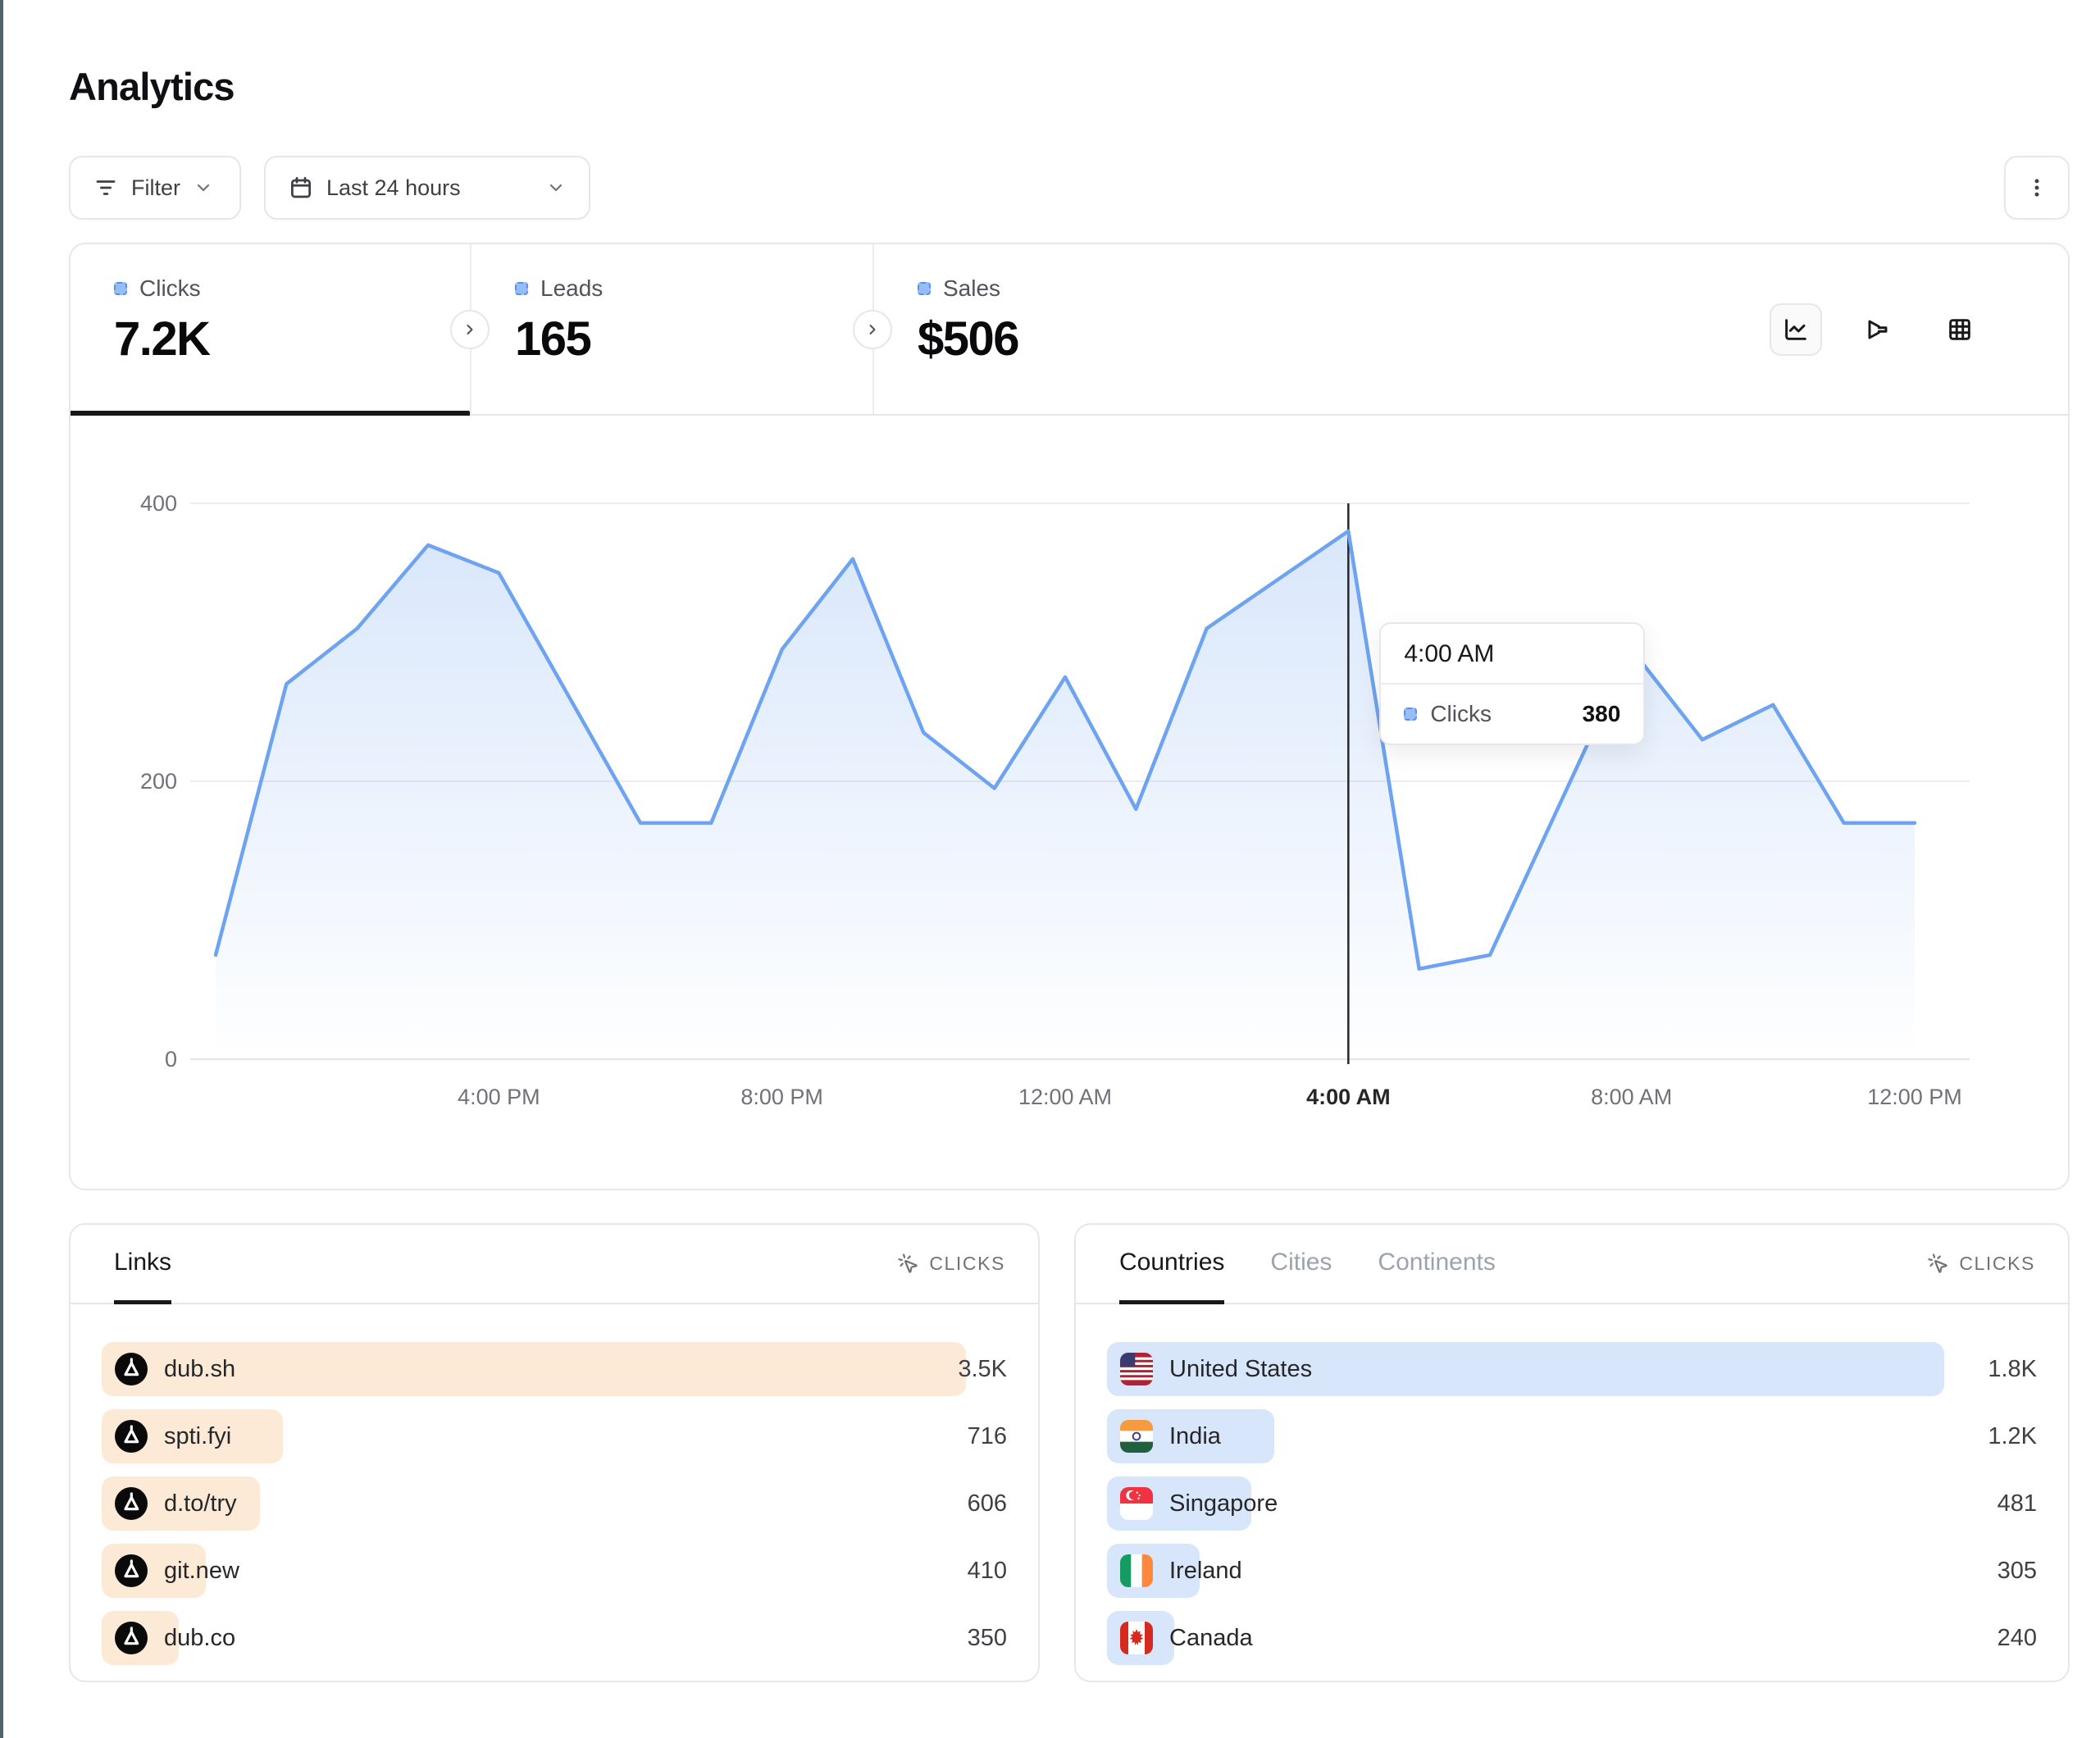 The height and width of the screenshot is (1738, 2100). I want to click on flag-ca-icon, so click(1136, 1638).